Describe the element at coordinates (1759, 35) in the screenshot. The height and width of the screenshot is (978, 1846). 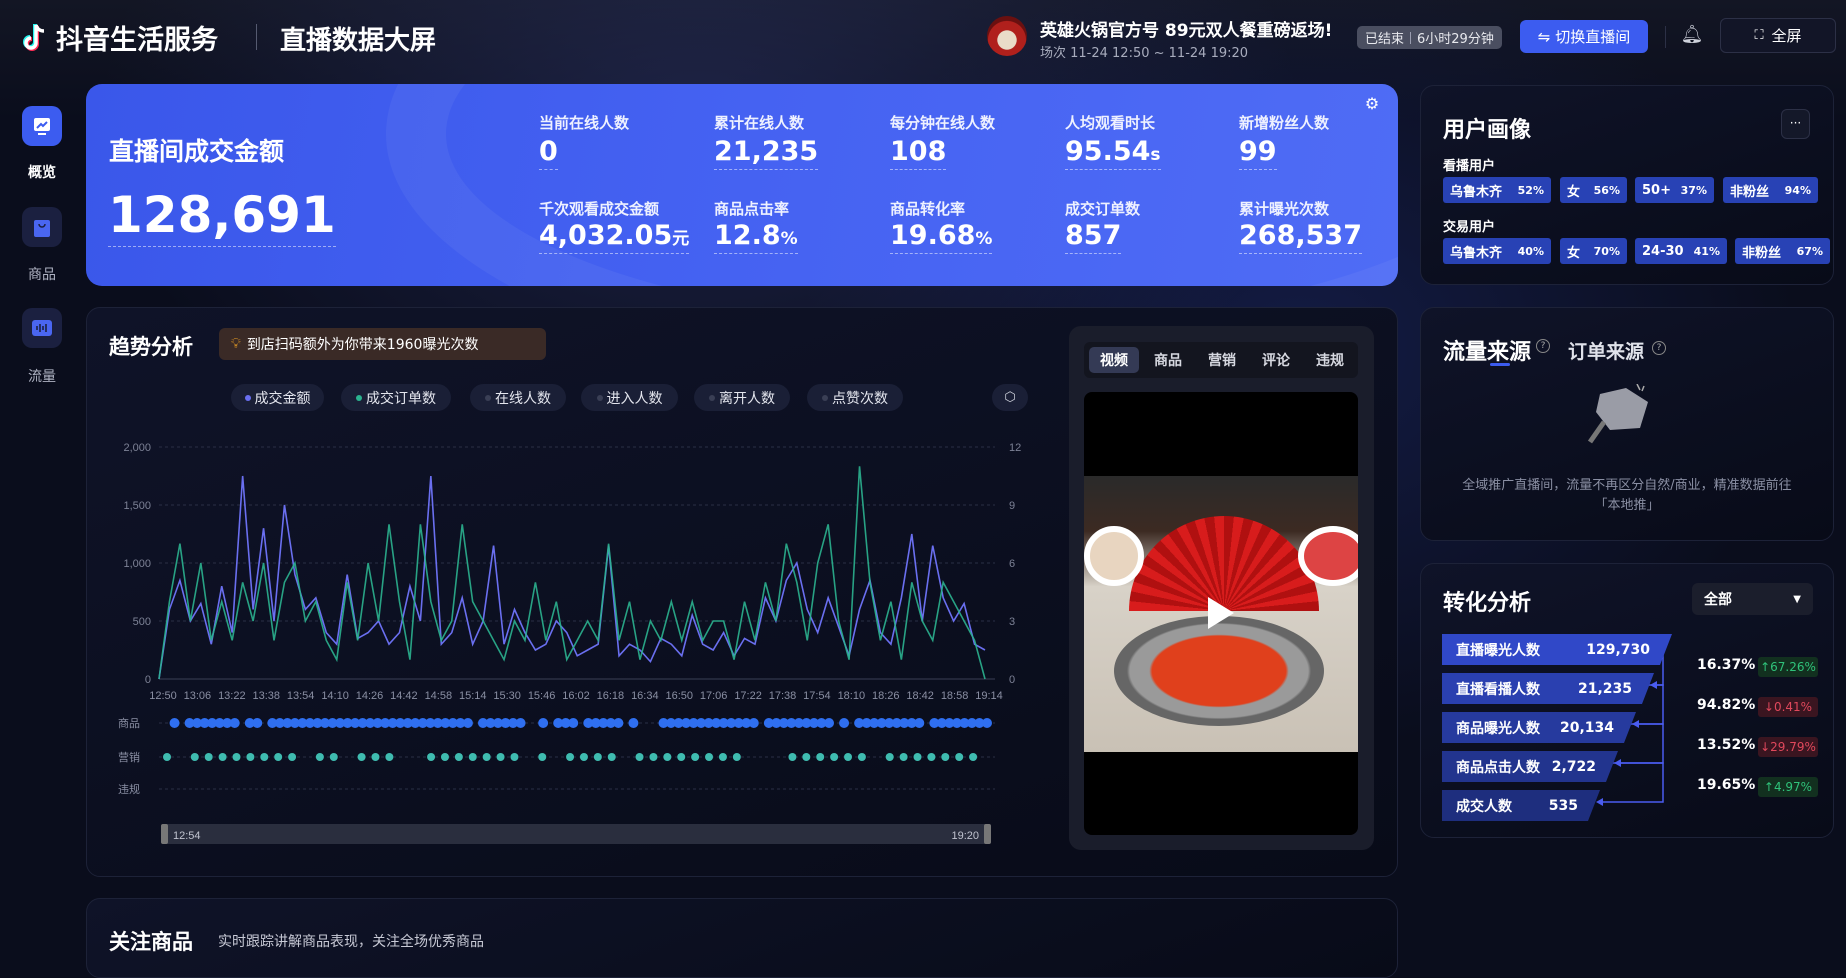
I see `expand-icon: ⛶` at that location.